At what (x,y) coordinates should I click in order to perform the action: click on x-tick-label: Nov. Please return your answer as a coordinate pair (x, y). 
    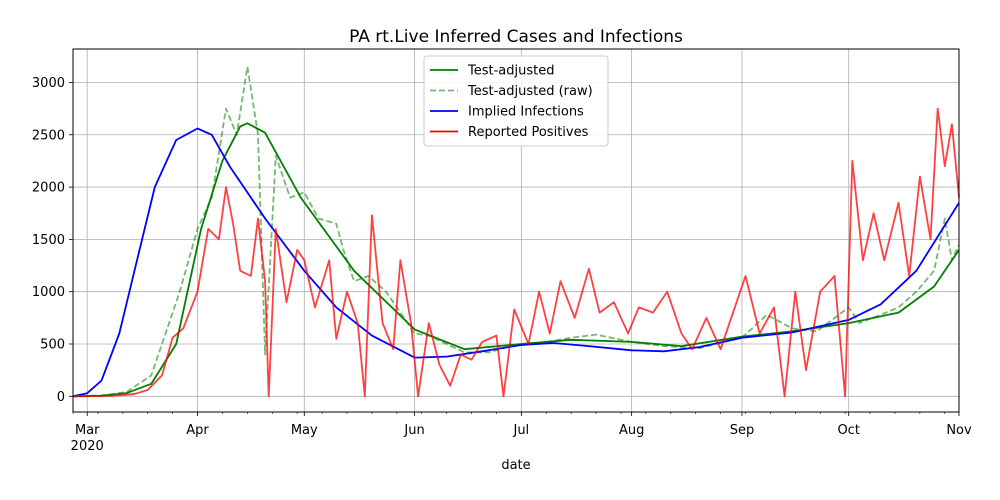
    Looking at the image, I should click on (959, 430).